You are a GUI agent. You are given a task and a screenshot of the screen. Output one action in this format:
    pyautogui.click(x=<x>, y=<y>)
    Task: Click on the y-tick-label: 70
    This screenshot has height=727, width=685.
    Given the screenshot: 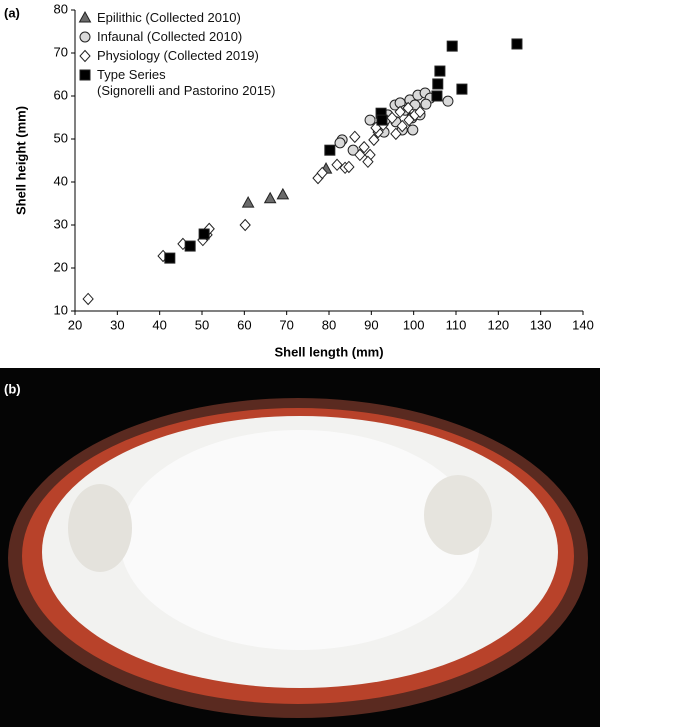 What is the action you would take?
    pyautogui.click(x=61, y=51)
    